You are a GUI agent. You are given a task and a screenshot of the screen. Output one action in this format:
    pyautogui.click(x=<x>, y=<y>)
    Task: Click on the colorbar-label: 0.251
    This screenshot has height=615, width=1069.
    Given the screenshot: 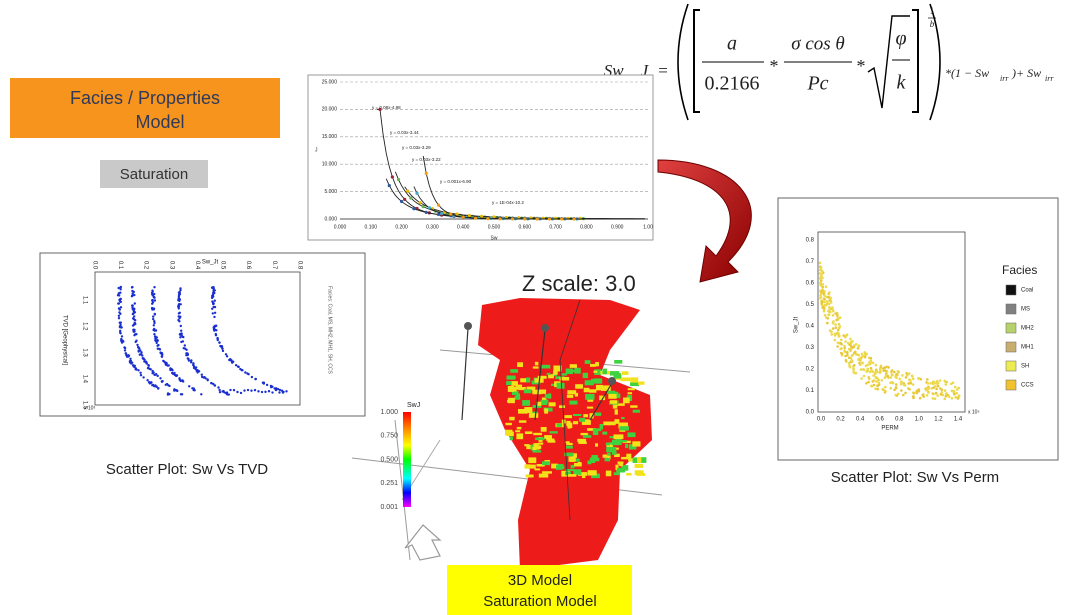 What is the action you would take?
    pyautogui.click(x=389, y=483)
    